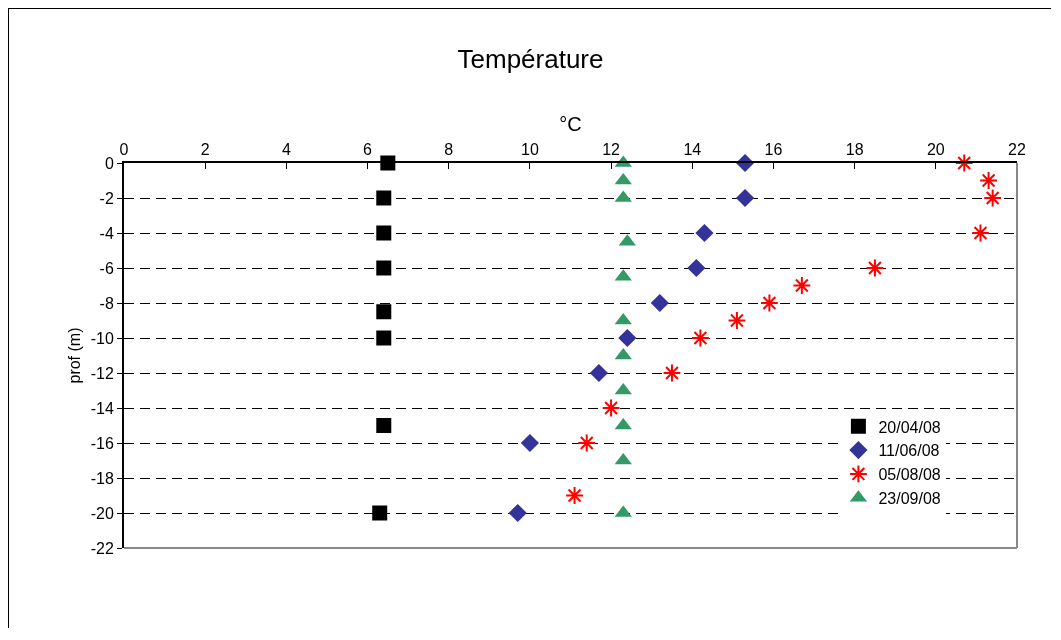 The image size is (1061, 640). Describe the element at coordinates (102, 513) in the screenshot. I see `y-tick-label: -20` at that location.